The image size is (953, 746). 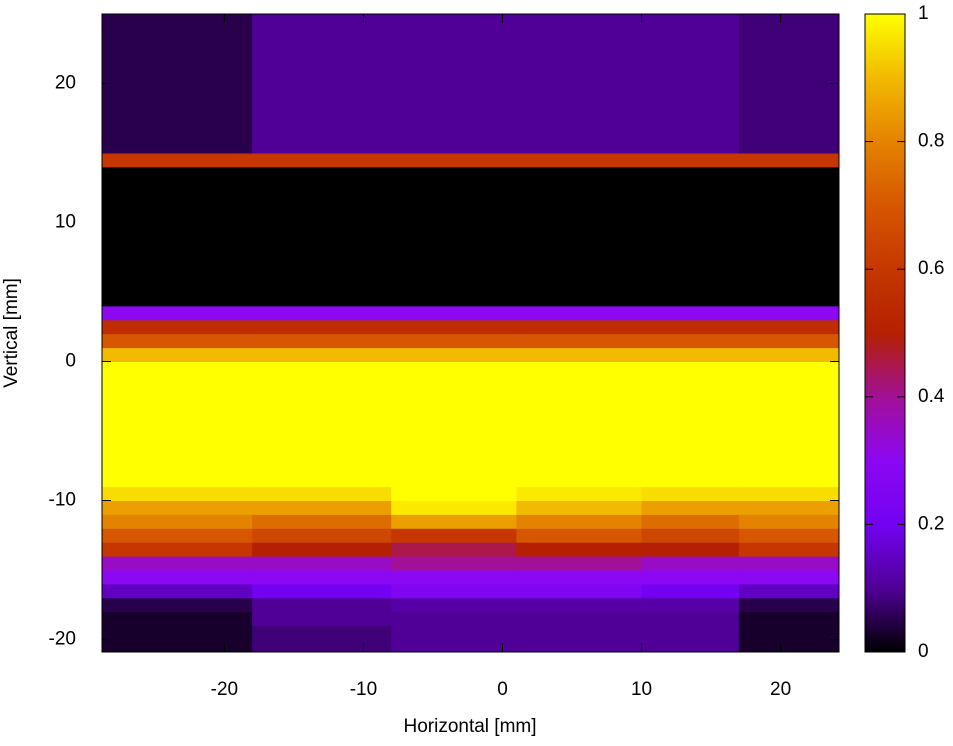 I want to click on colorbar-tick-label: 0, so click(x=923, y=651).